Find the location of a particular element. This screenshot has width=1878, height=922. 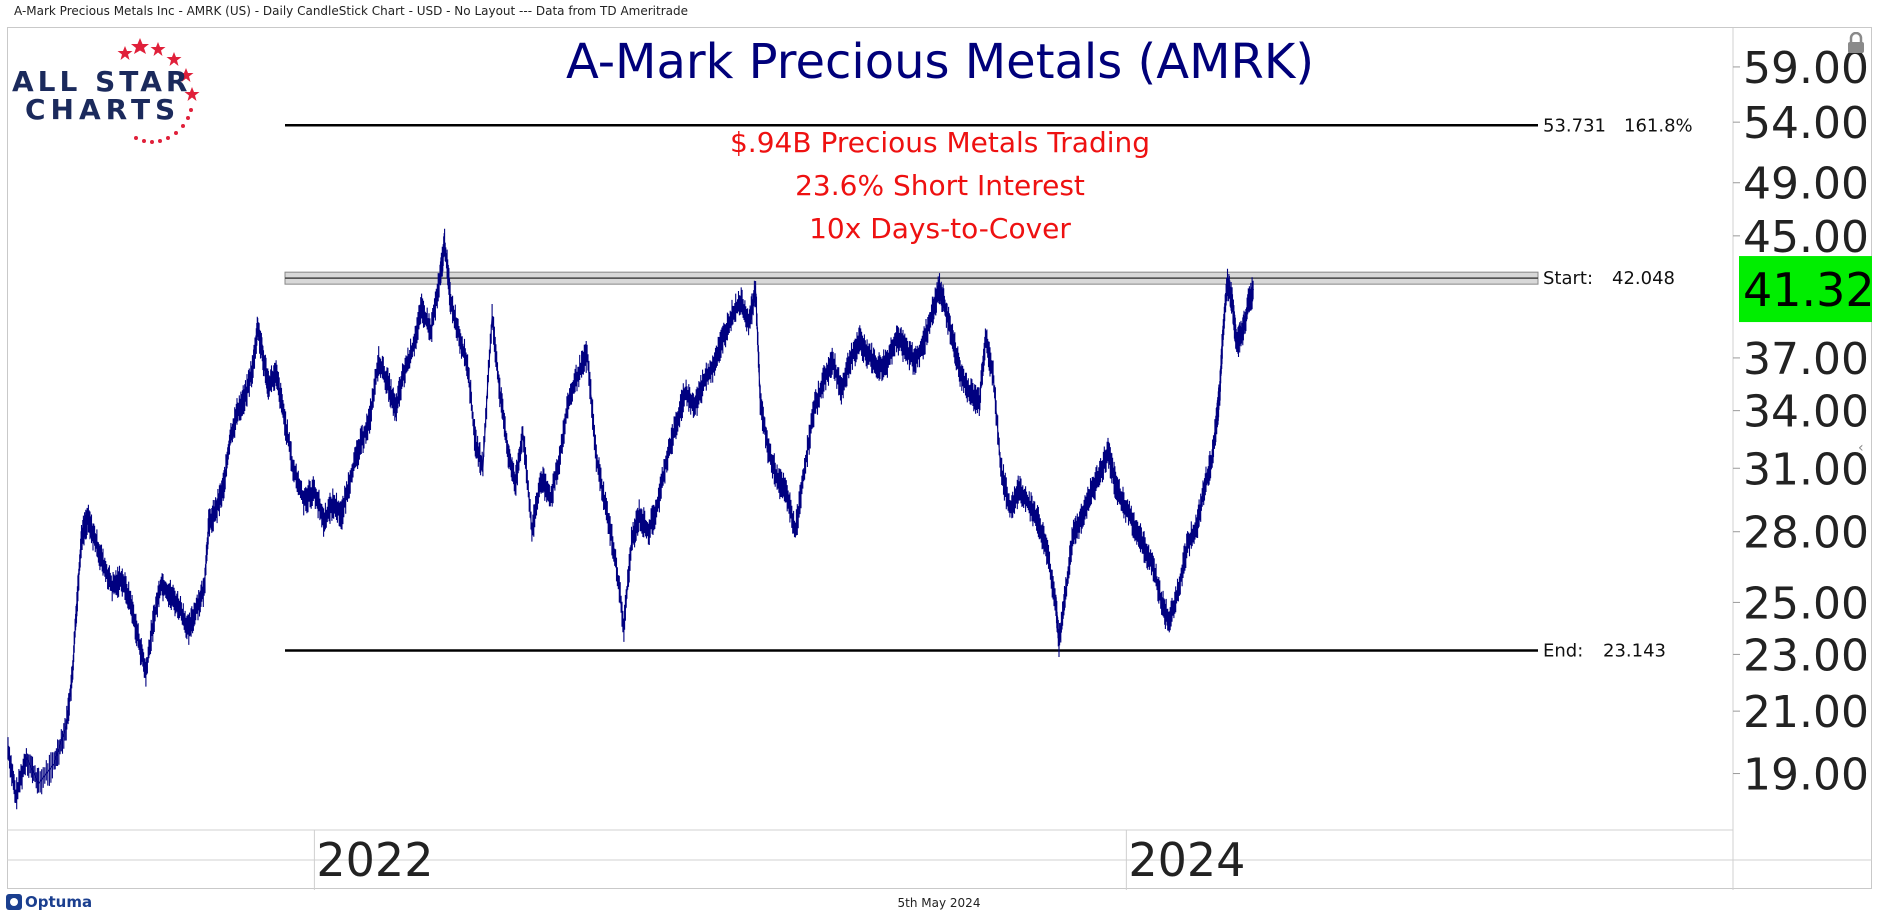

y-tick-label-11: 19.00 is located at coordinates (1806, 775).